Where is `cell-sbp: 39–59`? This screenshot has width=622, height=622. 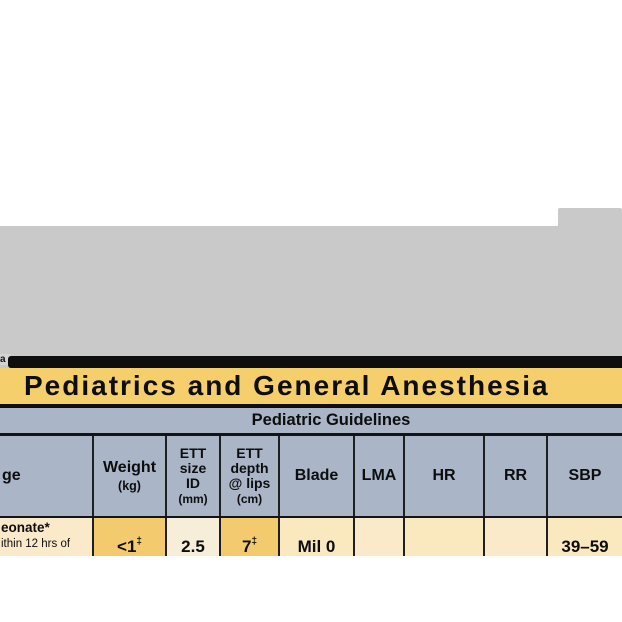 cell-sbp: 39–59 is located at coordinates (584, 537).